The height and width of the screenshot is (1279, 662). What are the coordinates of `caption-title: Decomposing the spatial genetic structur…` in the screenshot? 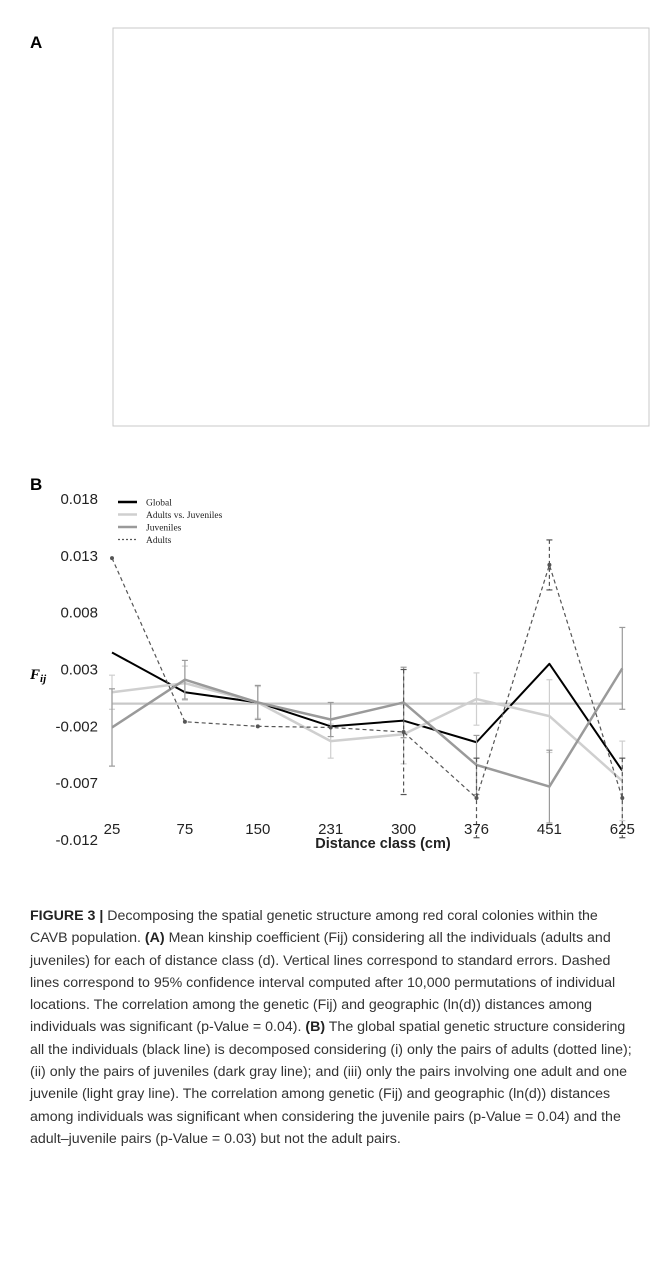 It's located at (314, 927).